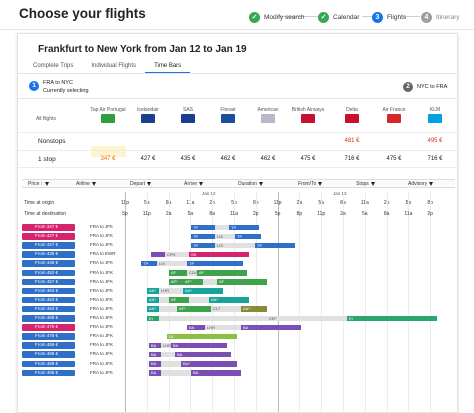  Describe the element at coordinates (338, 17) in the screenshot. I see `step-calendar: ✓ Calendar` at that location.